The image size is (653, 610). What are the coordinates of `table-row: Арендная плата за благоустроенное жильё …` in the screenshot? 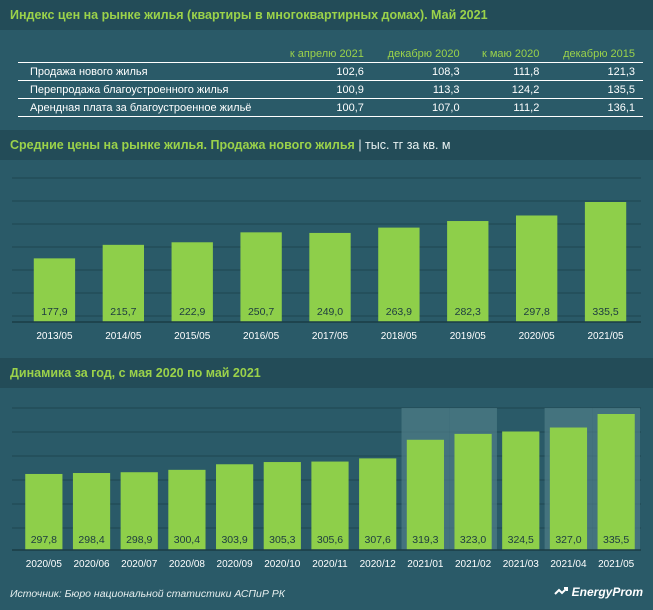 It's located at (330, 107).